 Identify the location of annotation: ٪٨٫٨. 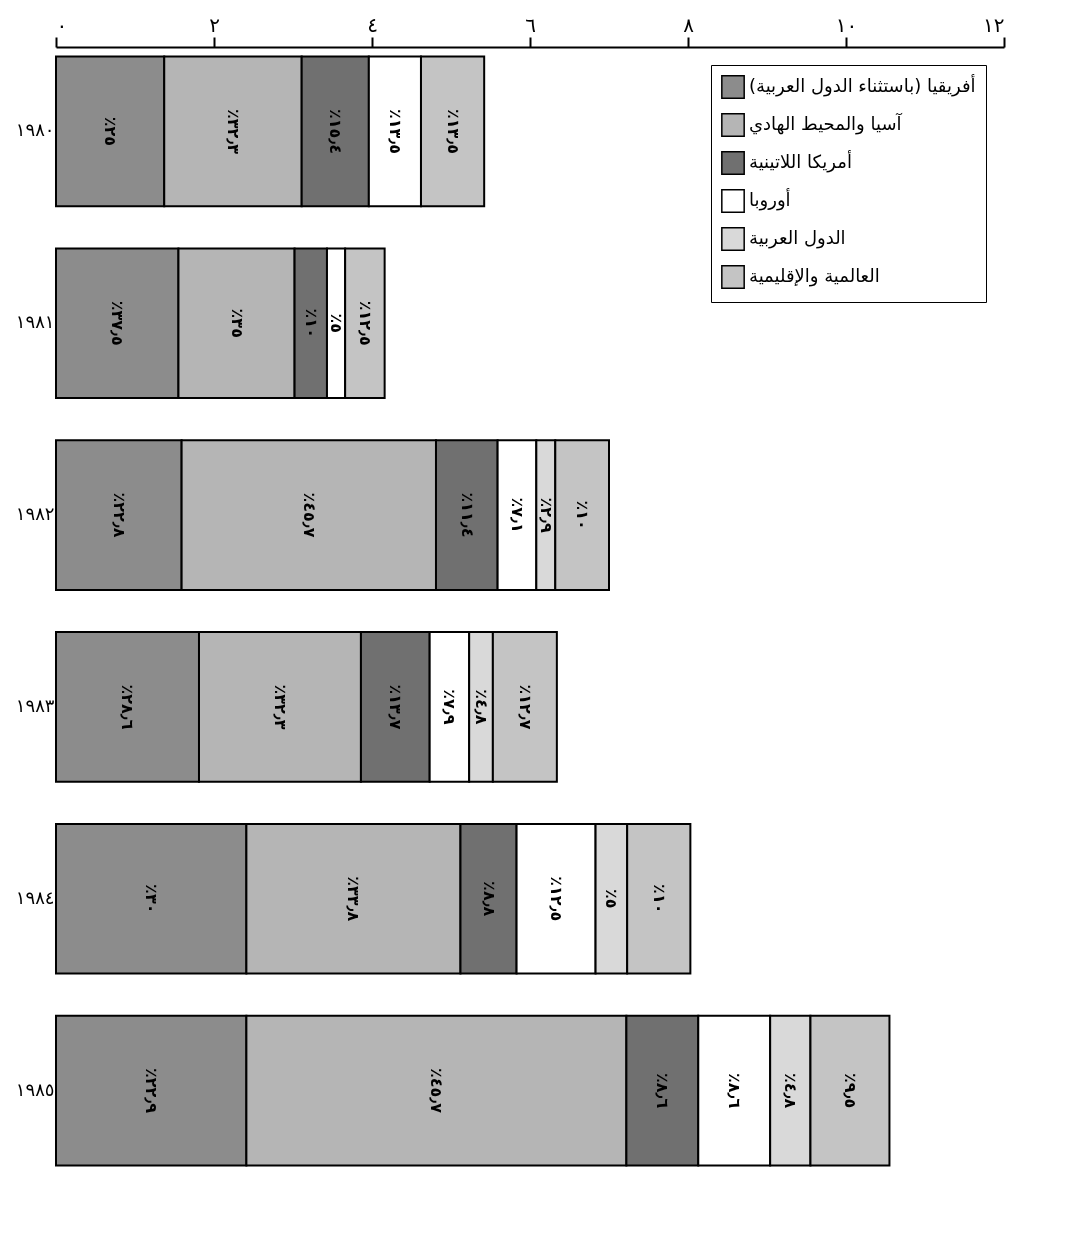
(489, 899).